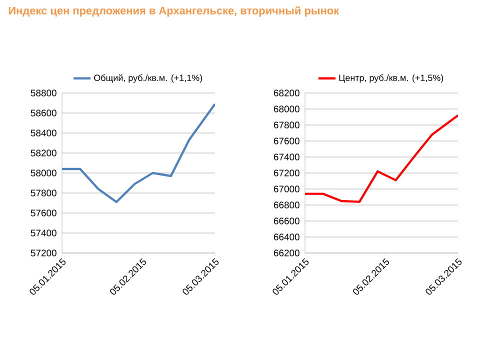 The height and width of the screenshot is (337, 486). What do you see at coordinates (43, 233) in the screenshot?
I see `y-tick-label: 57400` at bounding box center [43, 233].